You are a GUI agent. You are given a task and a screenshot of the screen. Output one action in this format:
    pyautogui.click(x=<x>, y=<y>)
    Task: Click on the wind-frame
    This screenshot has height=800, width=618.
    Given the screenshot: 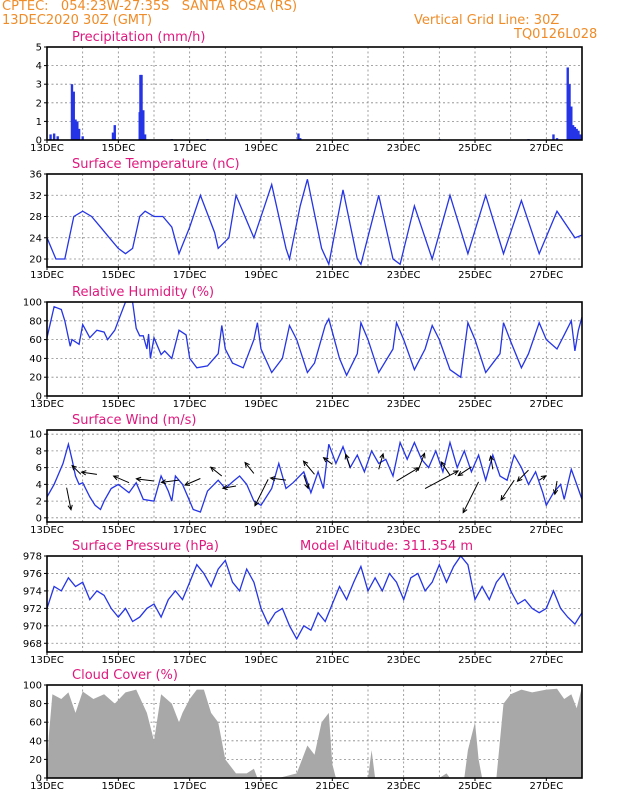 What is the action you would take?
    pyautogui.click(x=314, y=476)
    